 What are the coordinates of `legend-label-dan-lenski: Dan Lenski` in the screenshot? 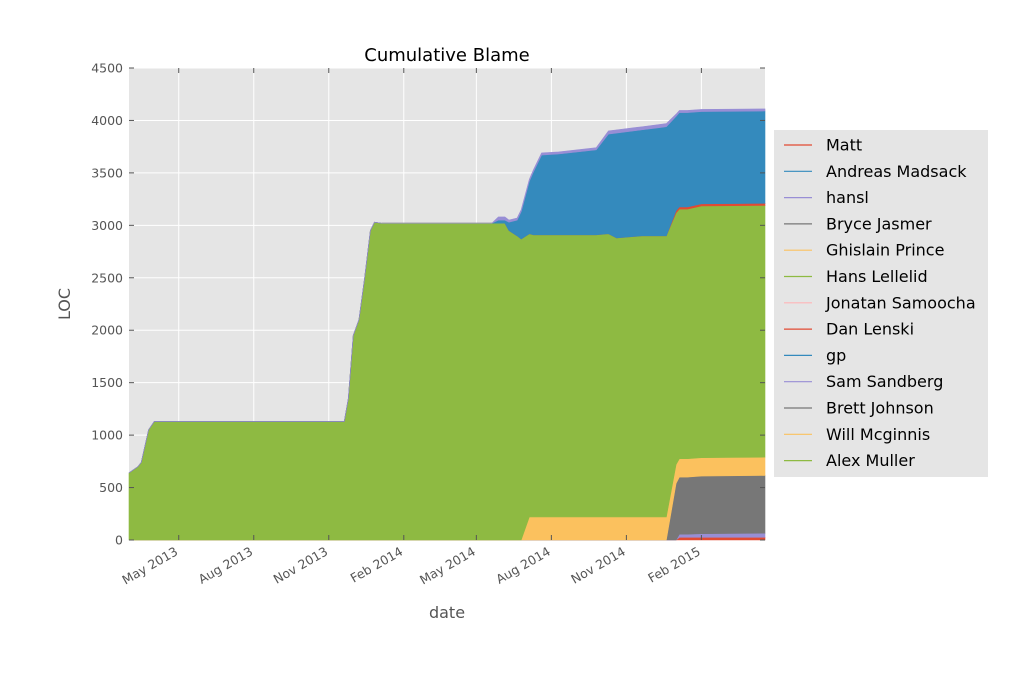 It's located at (870, 329).